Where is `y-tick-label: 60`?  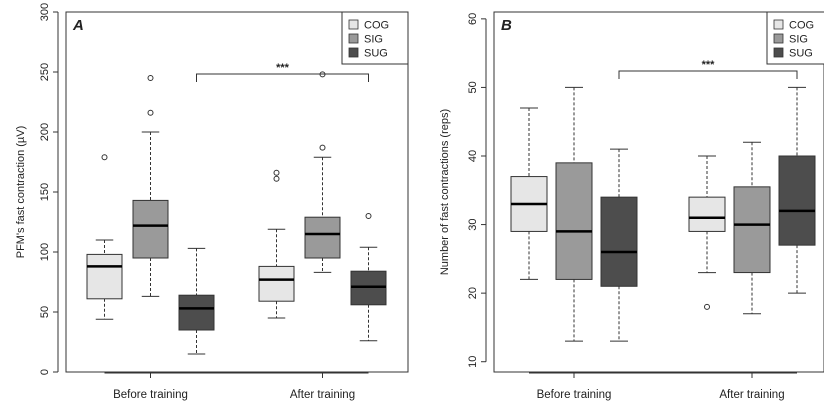
y-tick-label: 60 is located at coordinates (473, 19).